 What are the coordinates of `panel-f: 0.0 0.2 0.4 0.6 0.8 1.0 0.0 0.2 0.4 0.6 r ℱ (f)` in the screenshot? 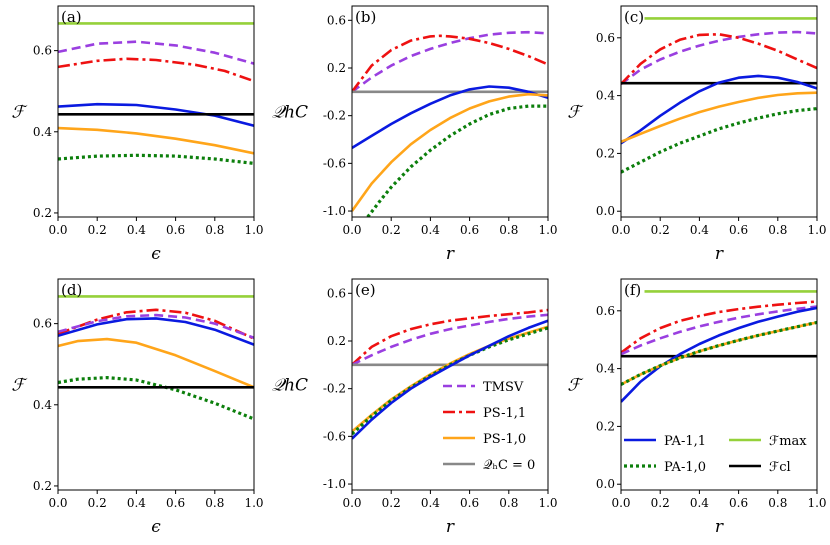 It's located at (697, 407).